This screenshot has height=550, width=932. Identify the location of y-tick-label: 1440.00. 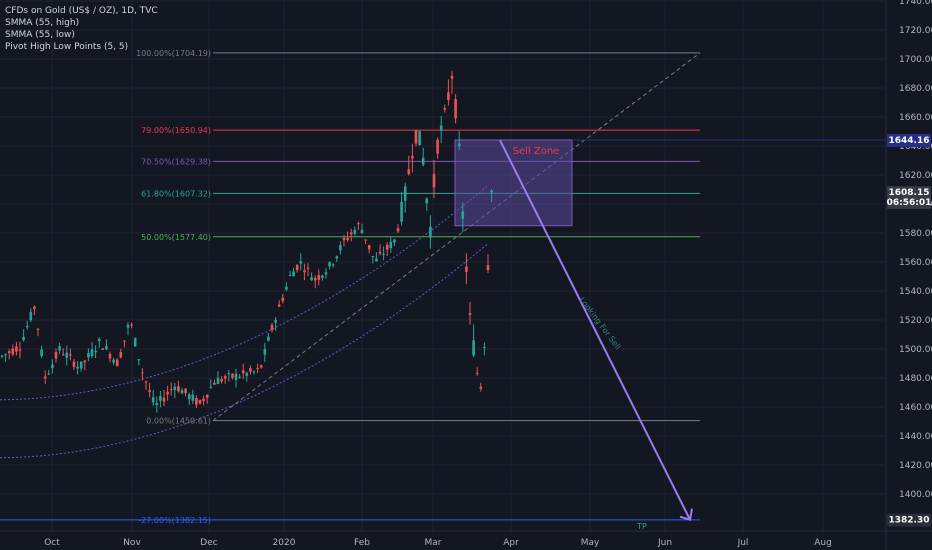
(915, 437).